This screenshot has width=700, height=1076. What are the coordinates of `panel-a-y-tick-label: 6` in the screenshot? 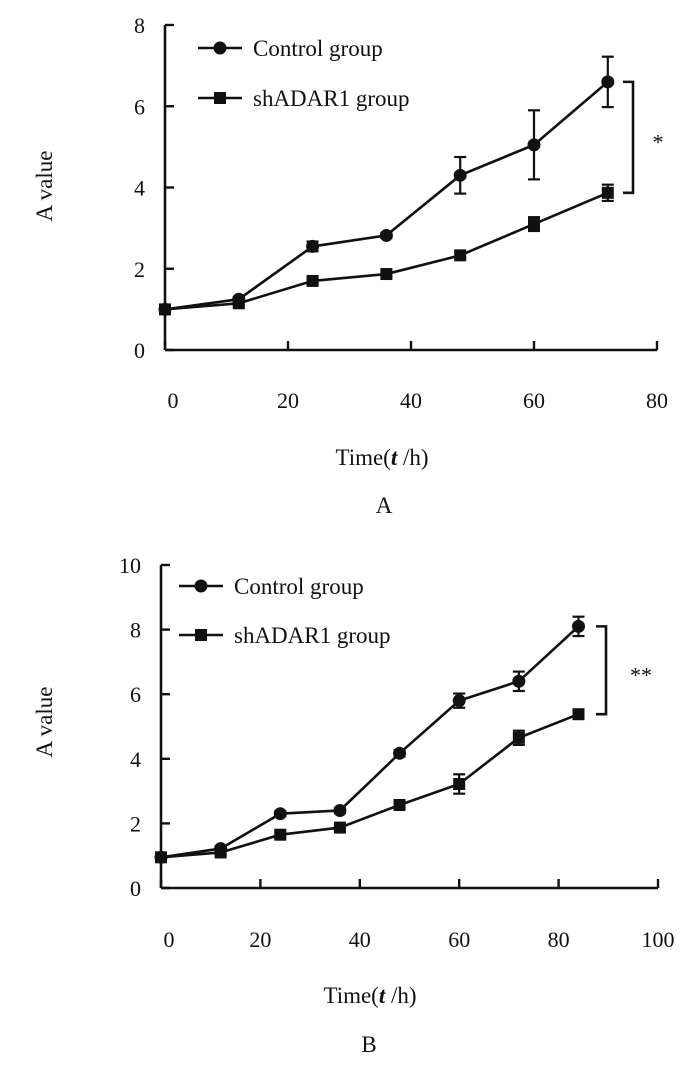 It's located at (139, 106).